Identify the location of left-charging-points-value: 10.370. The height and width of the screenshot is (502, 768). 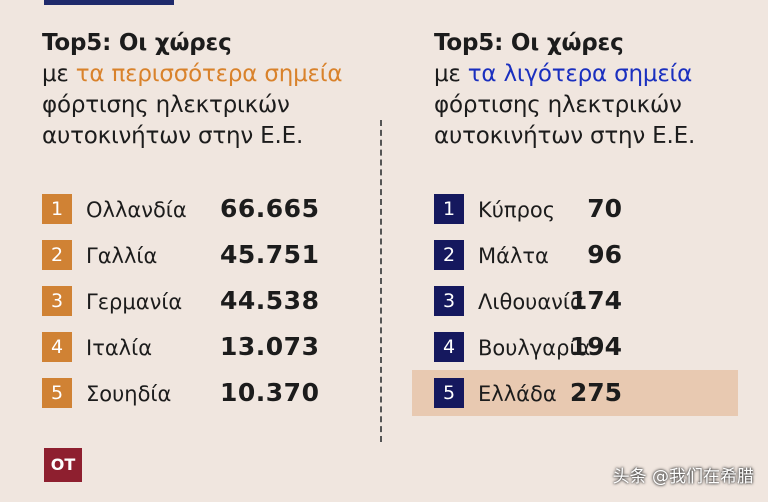
(270, 392).